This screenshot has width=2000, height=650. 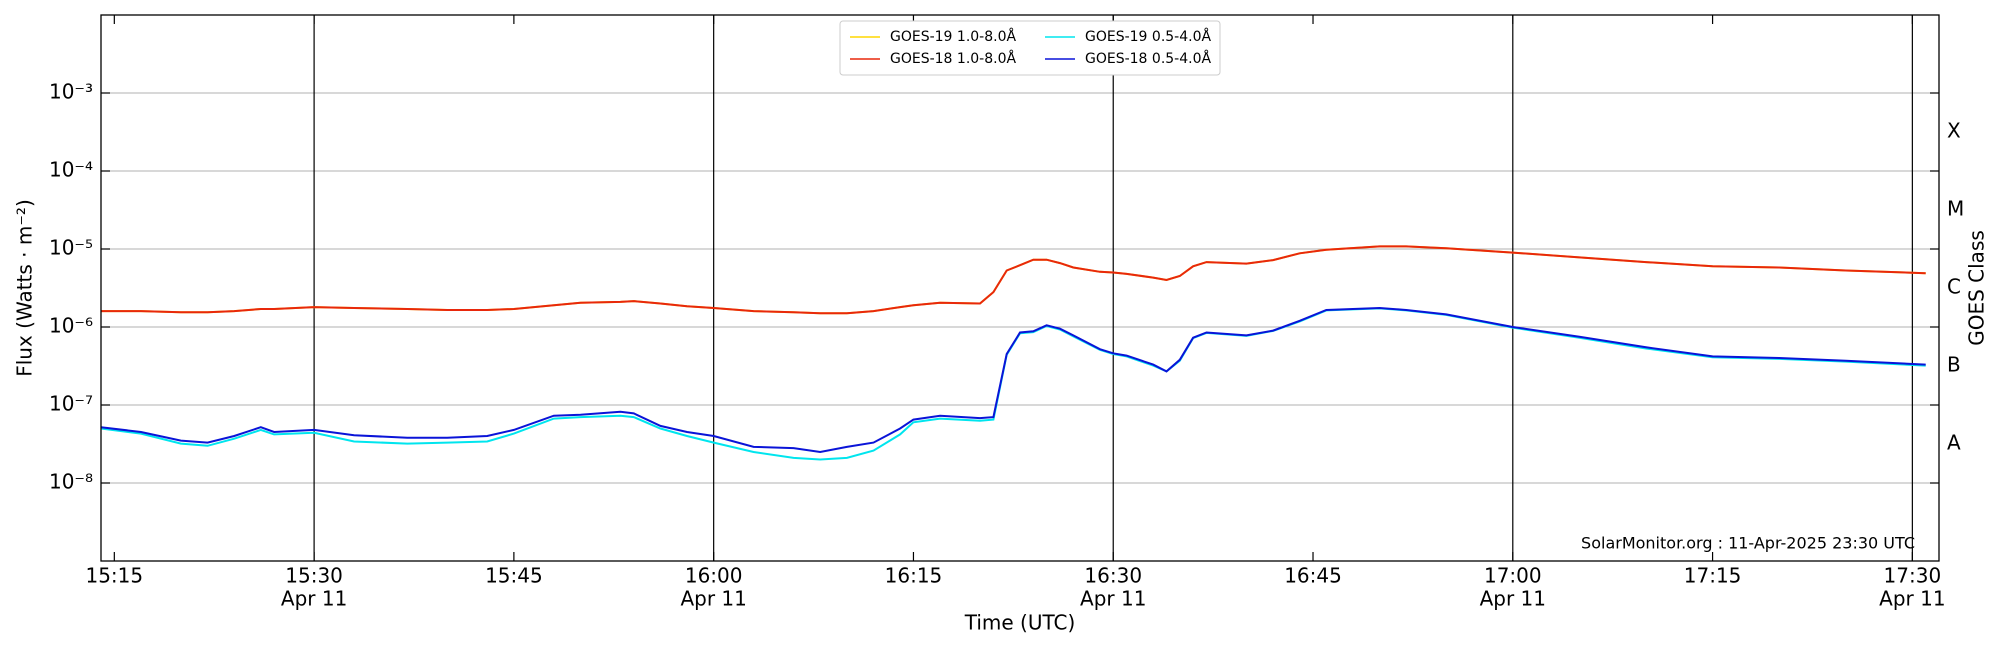 What do you see at coordinates (71, 248) in the screenshot?
I see `y-tick-label: 10⁻⁵` at bounding box center [71, 248].